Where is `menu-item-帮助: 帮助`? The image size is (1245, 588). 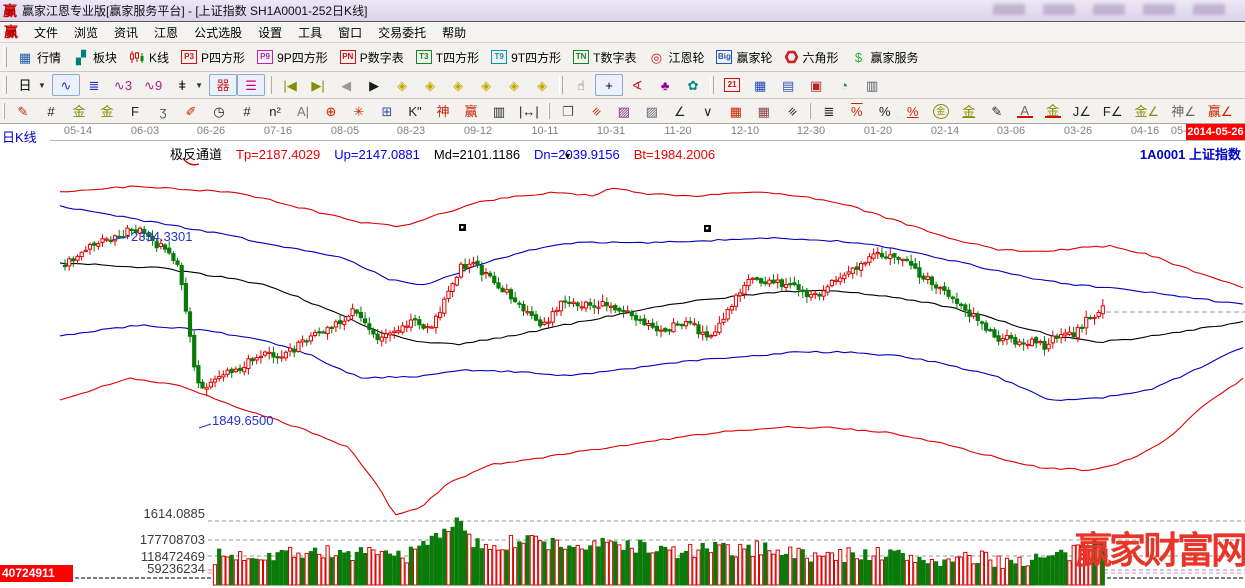
menu-item-帮助: 帮助 is located at coordinates (454, 32).